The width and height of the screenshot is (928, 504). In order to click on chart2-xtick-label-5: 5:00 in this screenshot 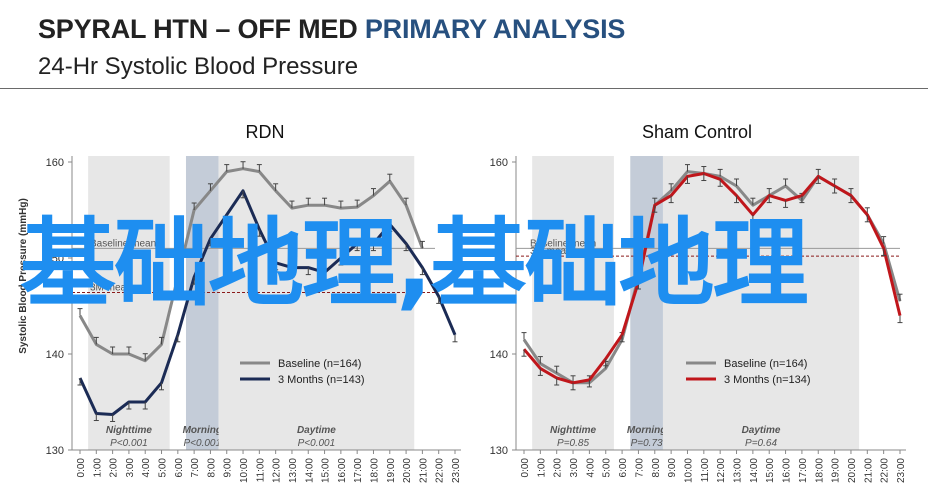, I will do `click(607, 468)`.